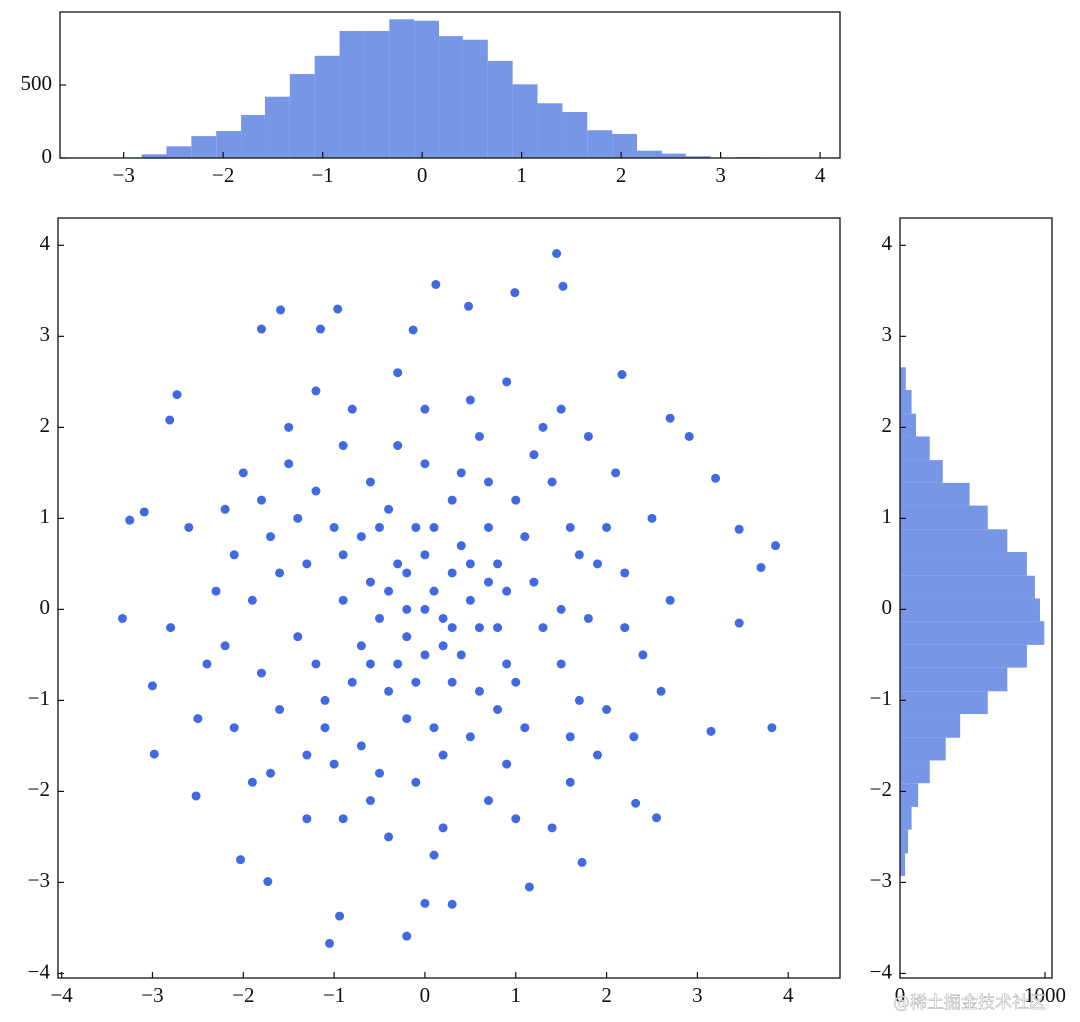 The width and height of the screenshot is (1080, 1022). What do you see at coordinates (61, 995) in the screenshot?
I see `x-tick-label: −4` at bounding box center [61, 995].